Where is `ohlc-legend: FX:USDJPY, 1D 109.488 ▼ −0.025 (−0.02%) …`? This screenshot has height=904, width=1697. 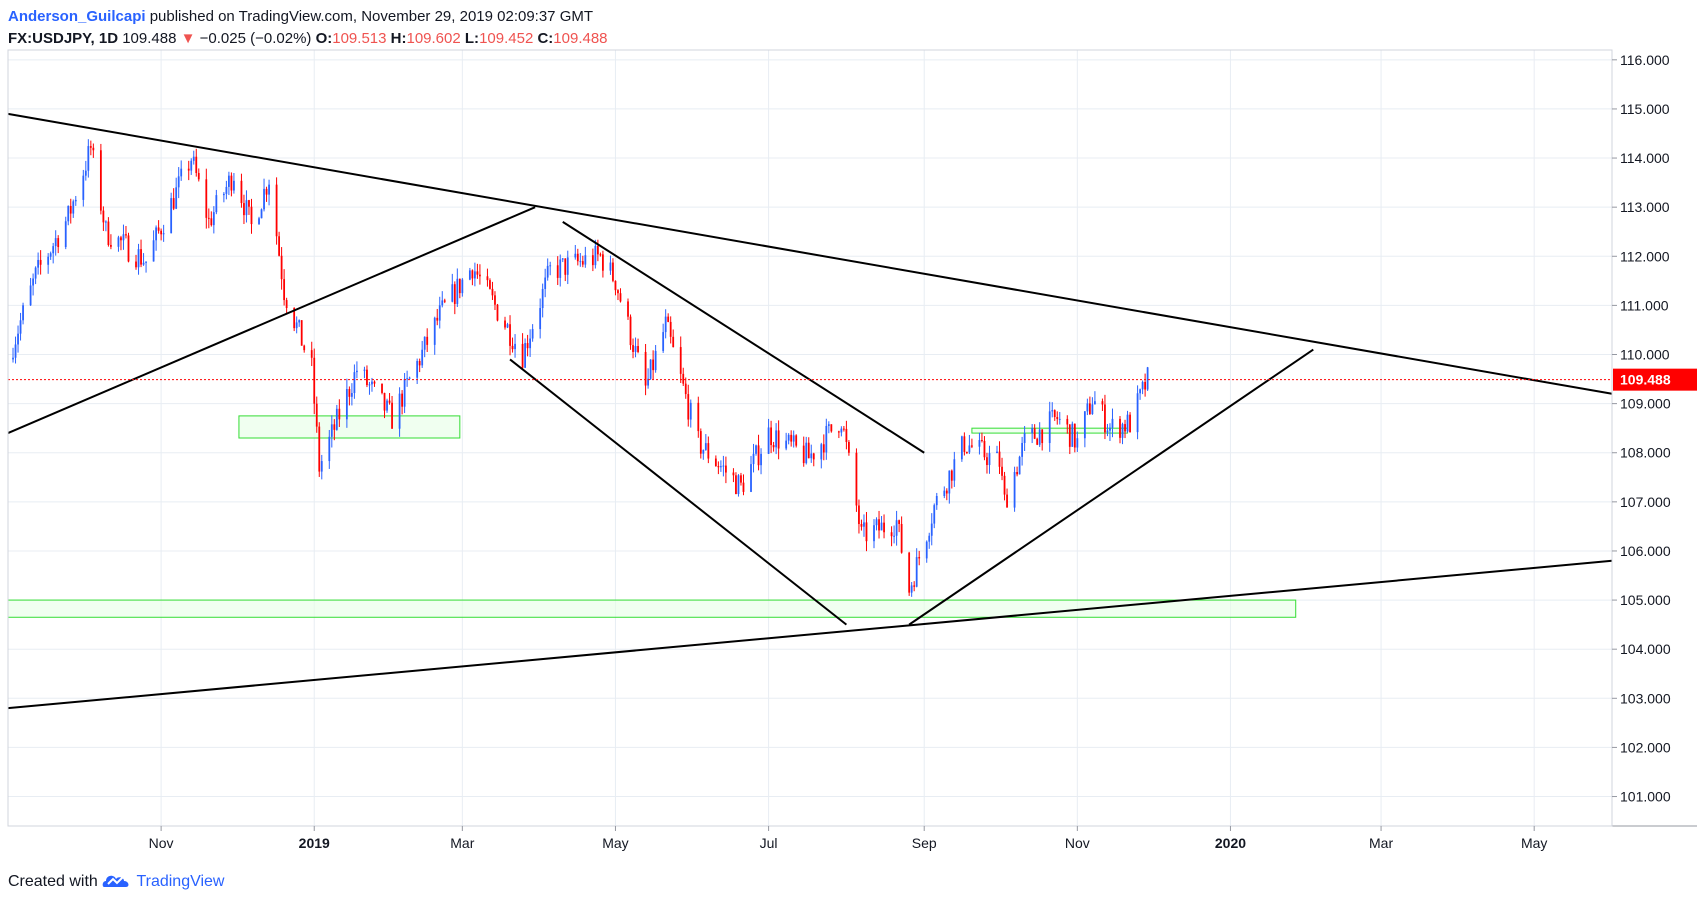 ohlc-legend: FX:USDJPY, 1D 109.488 ▼ −0.025 (−0.02%) … is located at coordinates (848, 39).